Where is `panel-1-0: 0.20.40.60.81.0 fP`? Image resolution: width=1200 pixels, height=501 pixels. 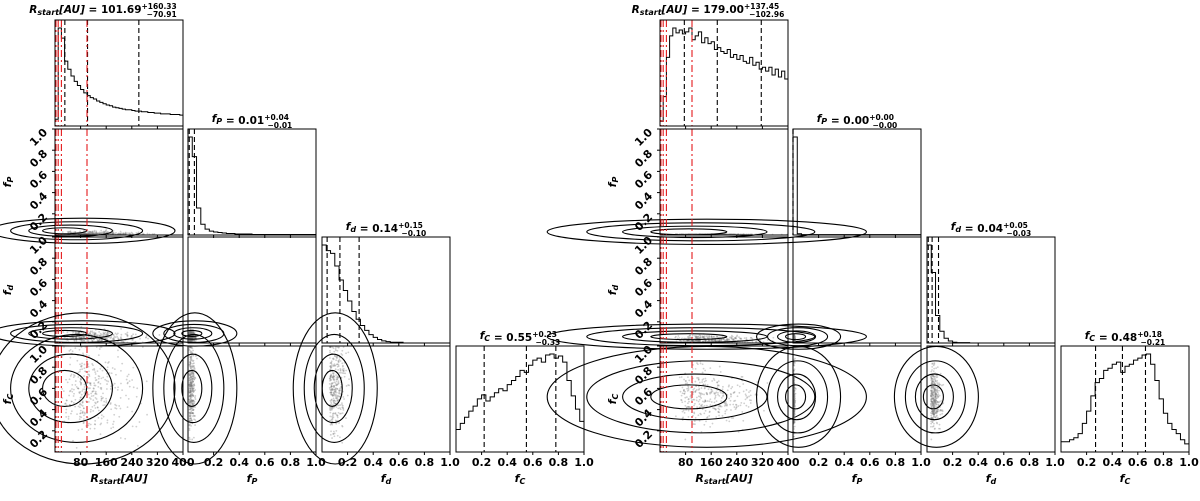 panel-1-0: 0.20.40.60.81.0 fP is located at coordinates (92, 185).